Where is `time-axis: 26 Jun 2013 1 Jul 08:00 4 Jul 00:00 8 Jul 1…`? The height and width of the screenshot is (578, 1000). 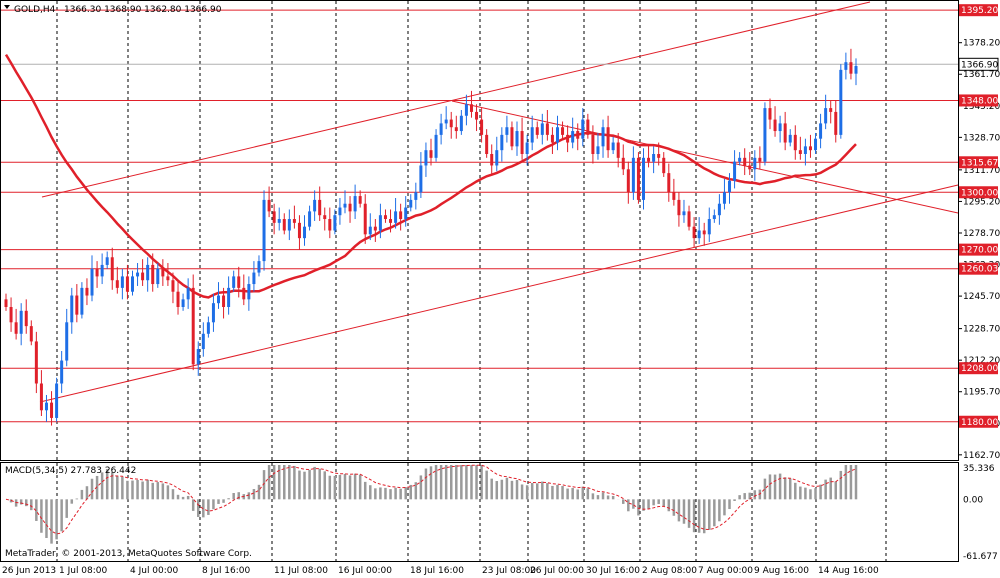 time-axis: 26 Jun 2013 1 Jul 08:00 4 Jul 00:00 8 Jul 1… is located at coordinates (440, 571).